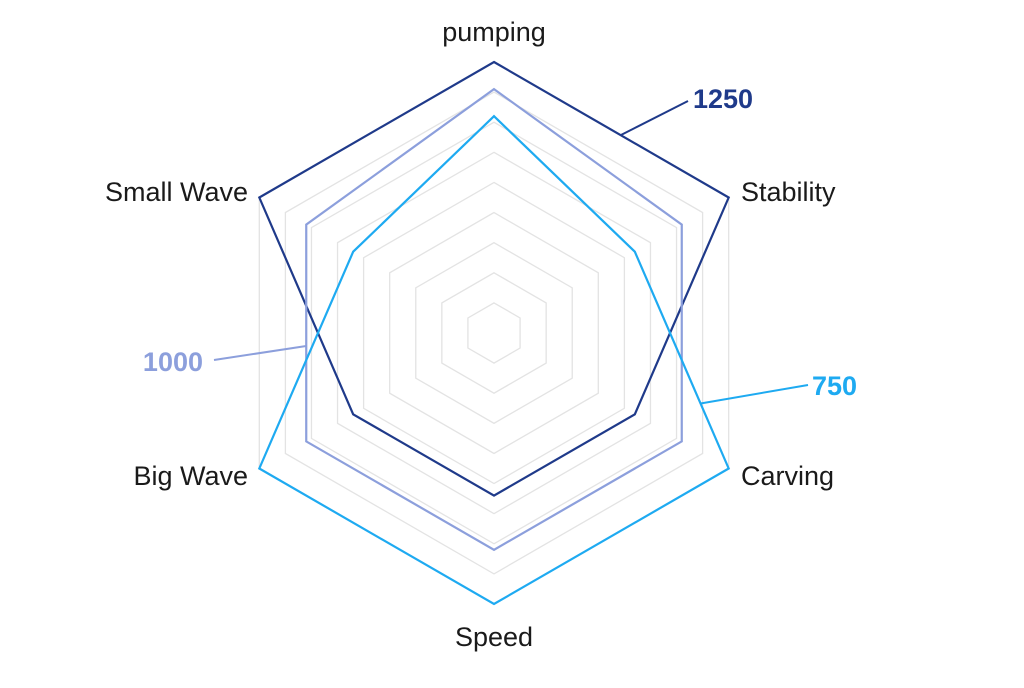 Image resolution: width=1024 pixels, height=688 pixels. Describe the element at coordinates (190, 476) in the screenshot. I see `axis-label-big-wave: Big Wave` at that location.